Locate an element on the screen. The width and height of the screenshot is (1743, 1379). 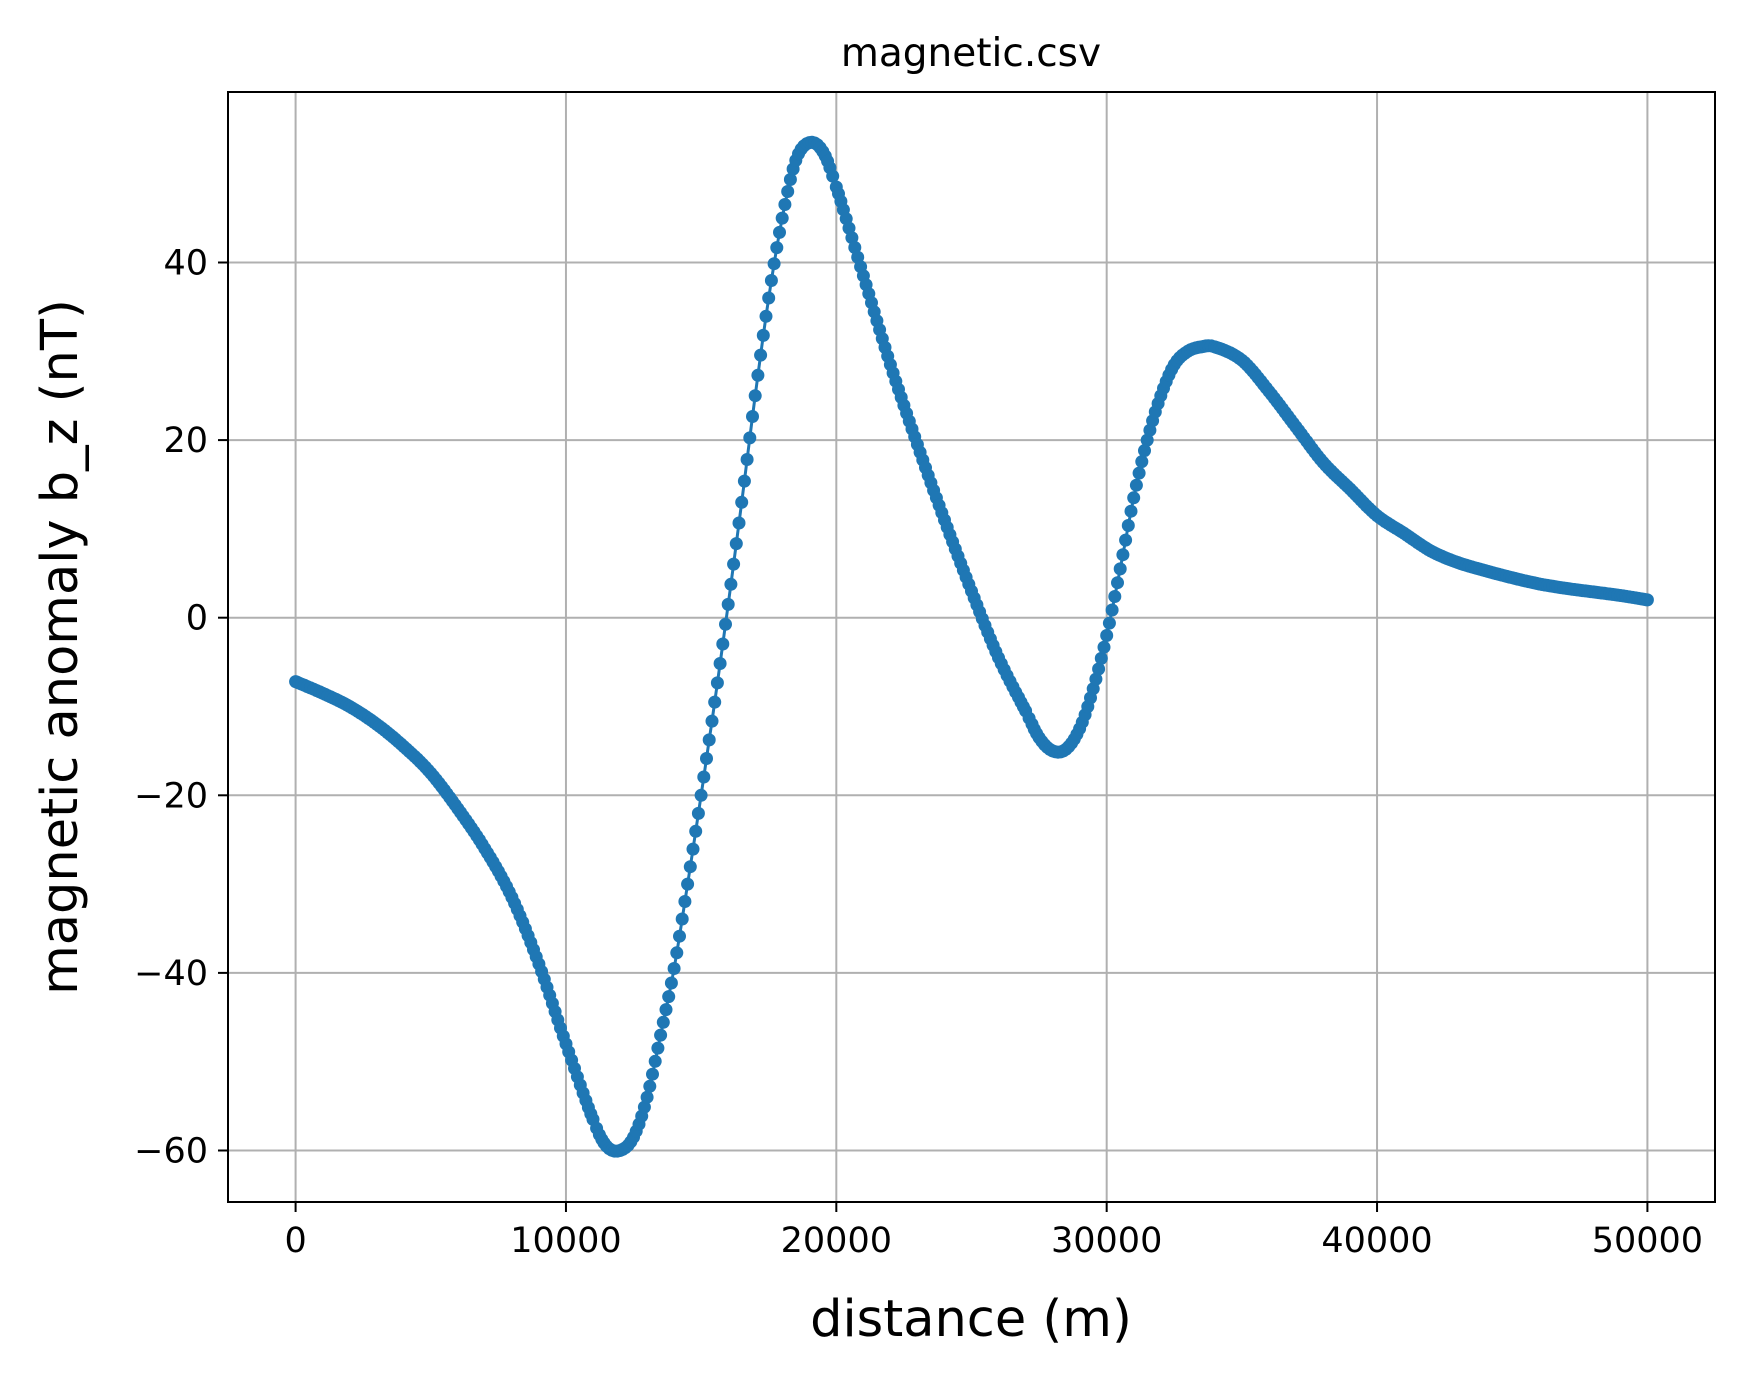
x-tick-label: 10000 is located at coordinates (565, 1241).